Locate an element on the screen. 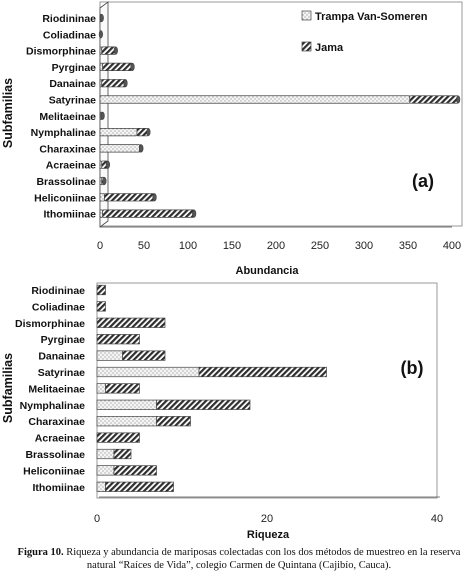 The height and width of the screenshot is (579, 476). bar-a-cap-riodininae is located at coordinates (101, 18).